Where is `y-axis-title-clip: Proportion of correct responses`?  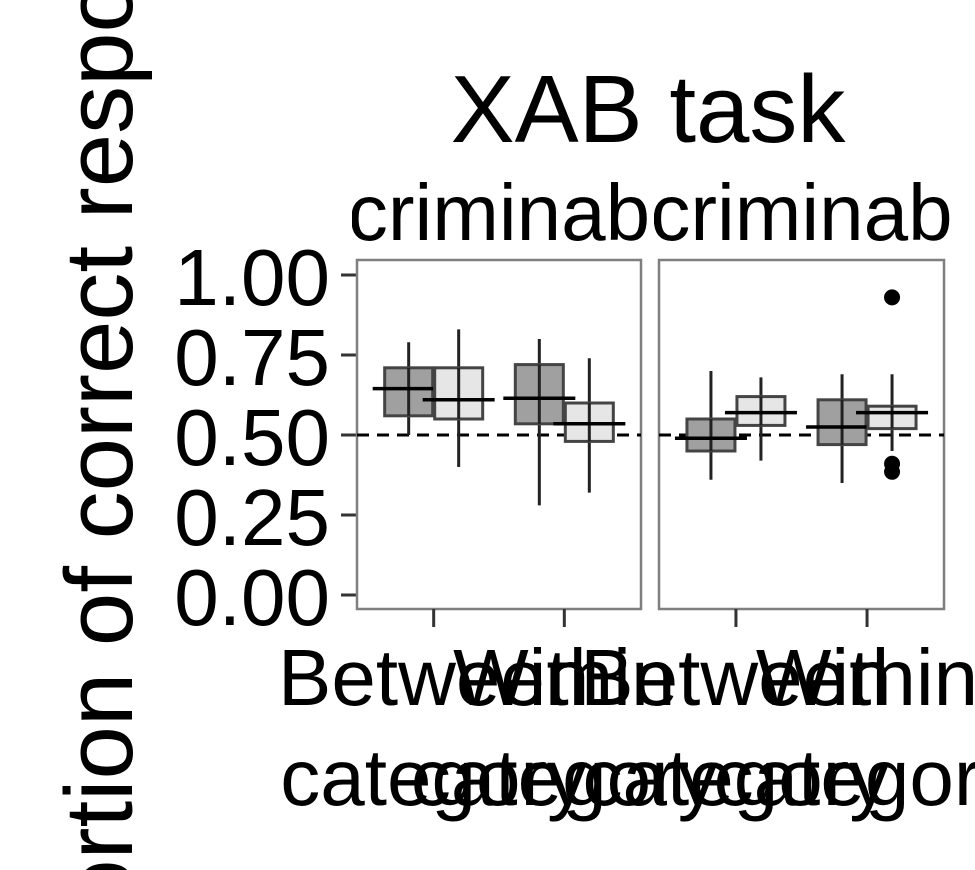 y-axis-title-clip: Proportion of correct responses is located at coordinates (99, 435).